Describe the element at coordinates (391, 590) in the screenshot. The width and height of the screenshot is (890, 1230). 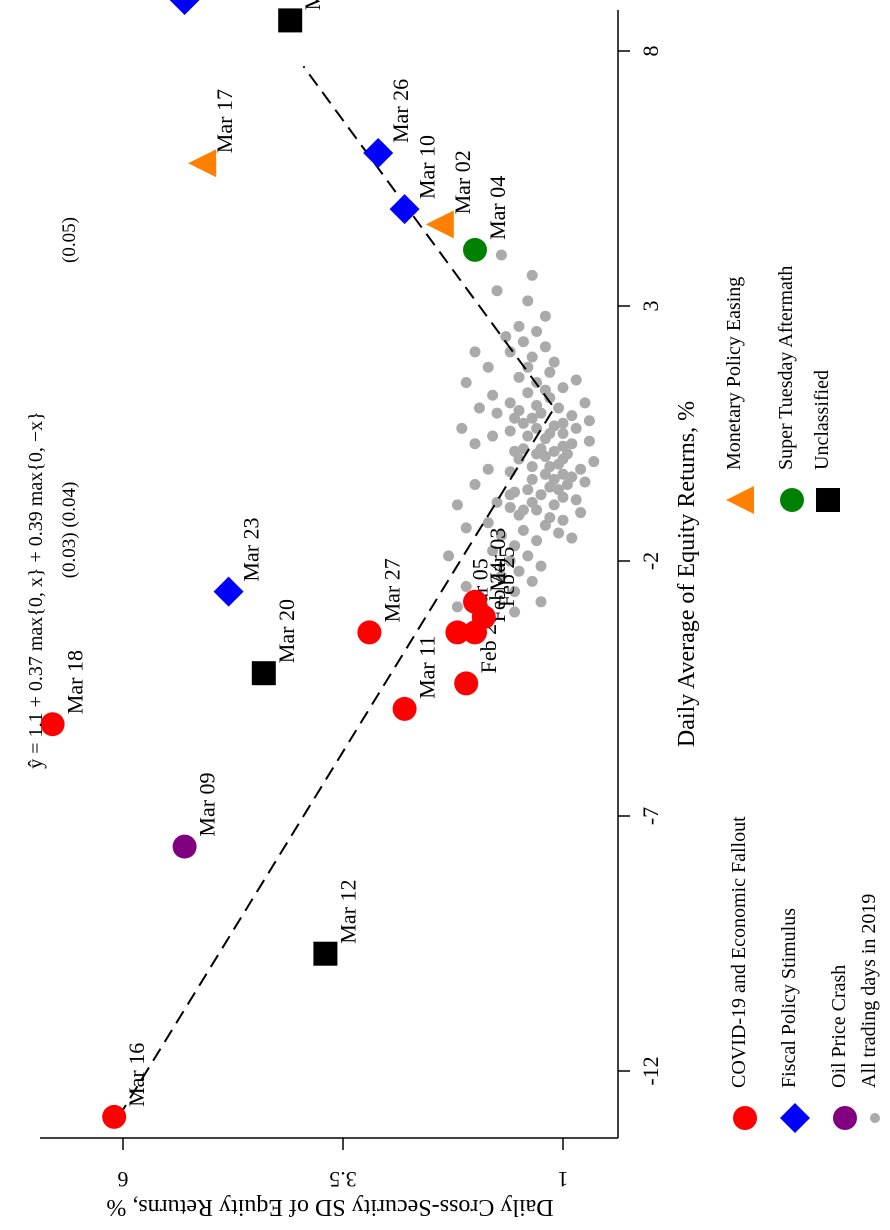
I see `point-mar-27-label: Mar 27` at that location.